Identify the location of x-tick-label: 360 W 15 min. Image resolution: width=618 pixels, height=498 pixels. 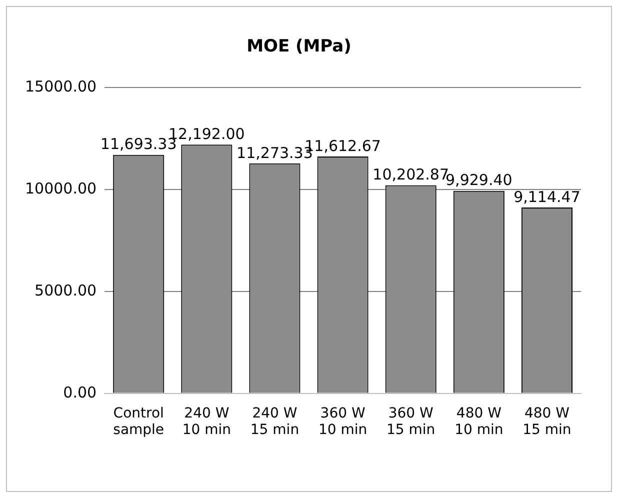
(411, 421).